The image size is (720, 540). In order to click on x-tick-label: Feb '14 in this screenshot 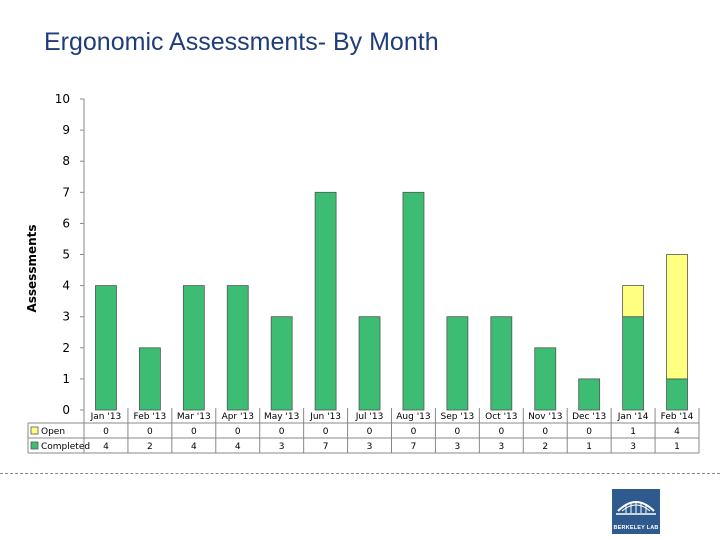, I will do `click(677, 417)`.